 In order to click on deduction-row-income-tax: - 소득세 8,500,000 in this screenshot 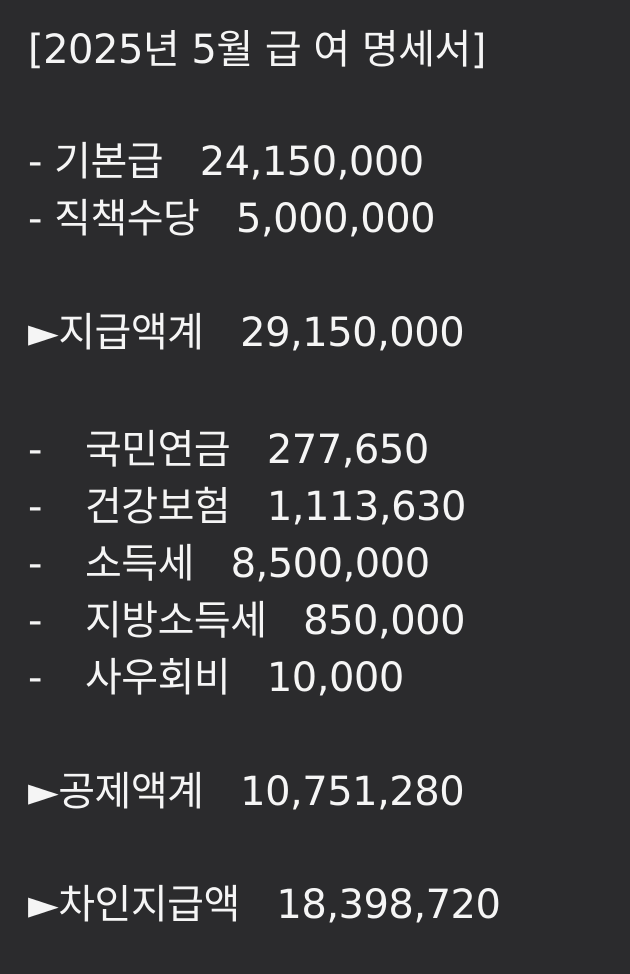, I will do `click(229, 564)`.